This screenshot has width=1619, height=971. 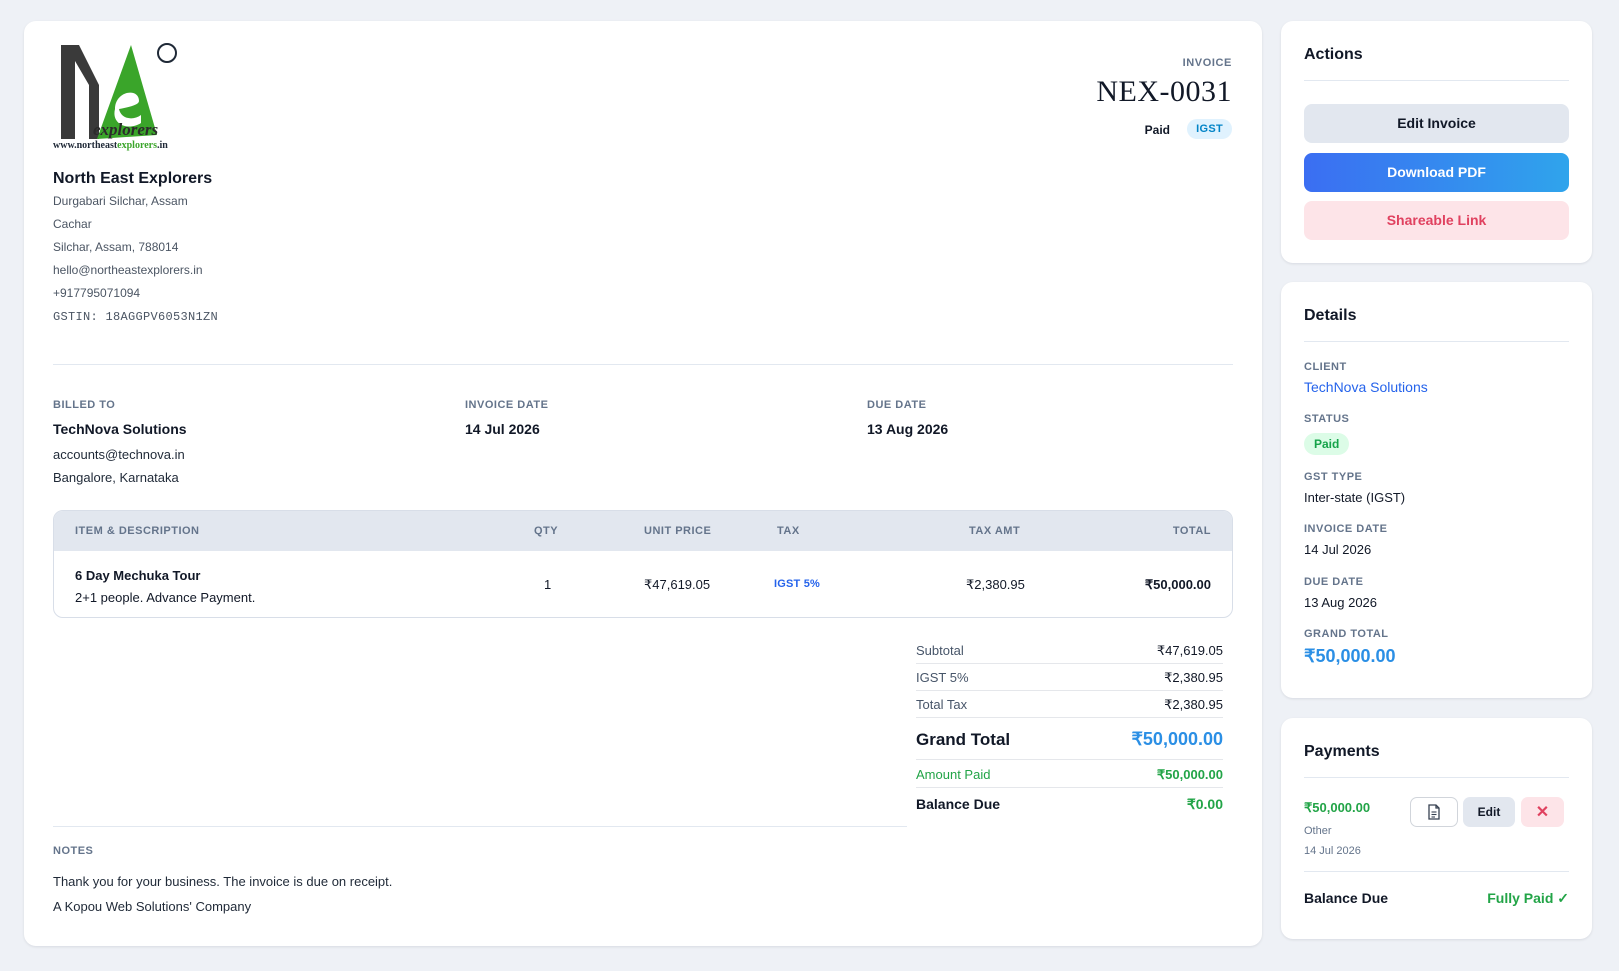 What do you see at coordinates (1346, 898) in the screenshot?
I see `payments-balance-label: Balance Due` at bounding box center [1346, 898].